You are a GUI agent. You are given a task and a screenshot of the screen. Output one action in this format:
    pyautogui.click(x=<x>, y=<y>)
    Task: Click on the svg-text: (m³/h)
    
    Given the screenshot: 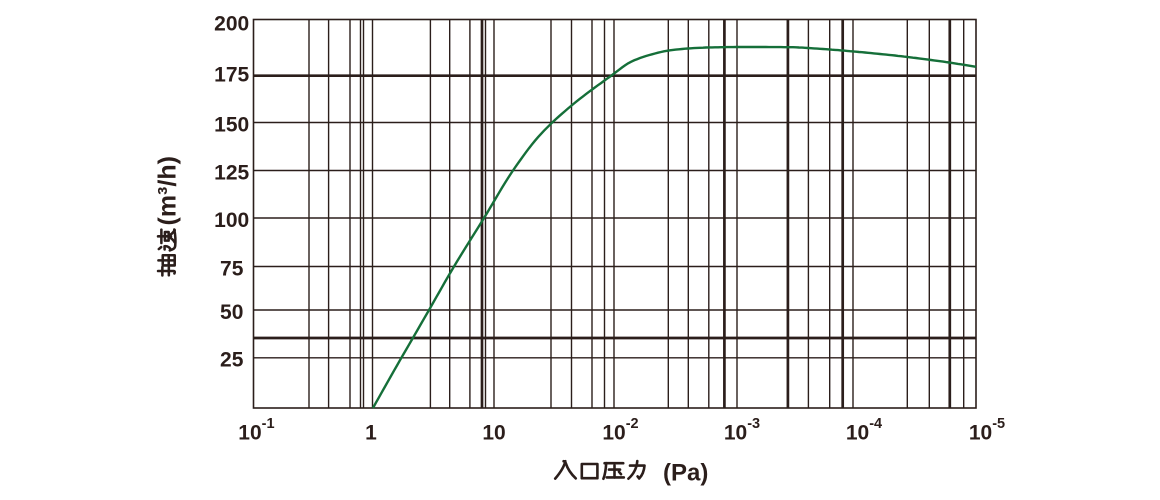 What is the action you would take?
    pyautogui.click(x=167, y=190)
    